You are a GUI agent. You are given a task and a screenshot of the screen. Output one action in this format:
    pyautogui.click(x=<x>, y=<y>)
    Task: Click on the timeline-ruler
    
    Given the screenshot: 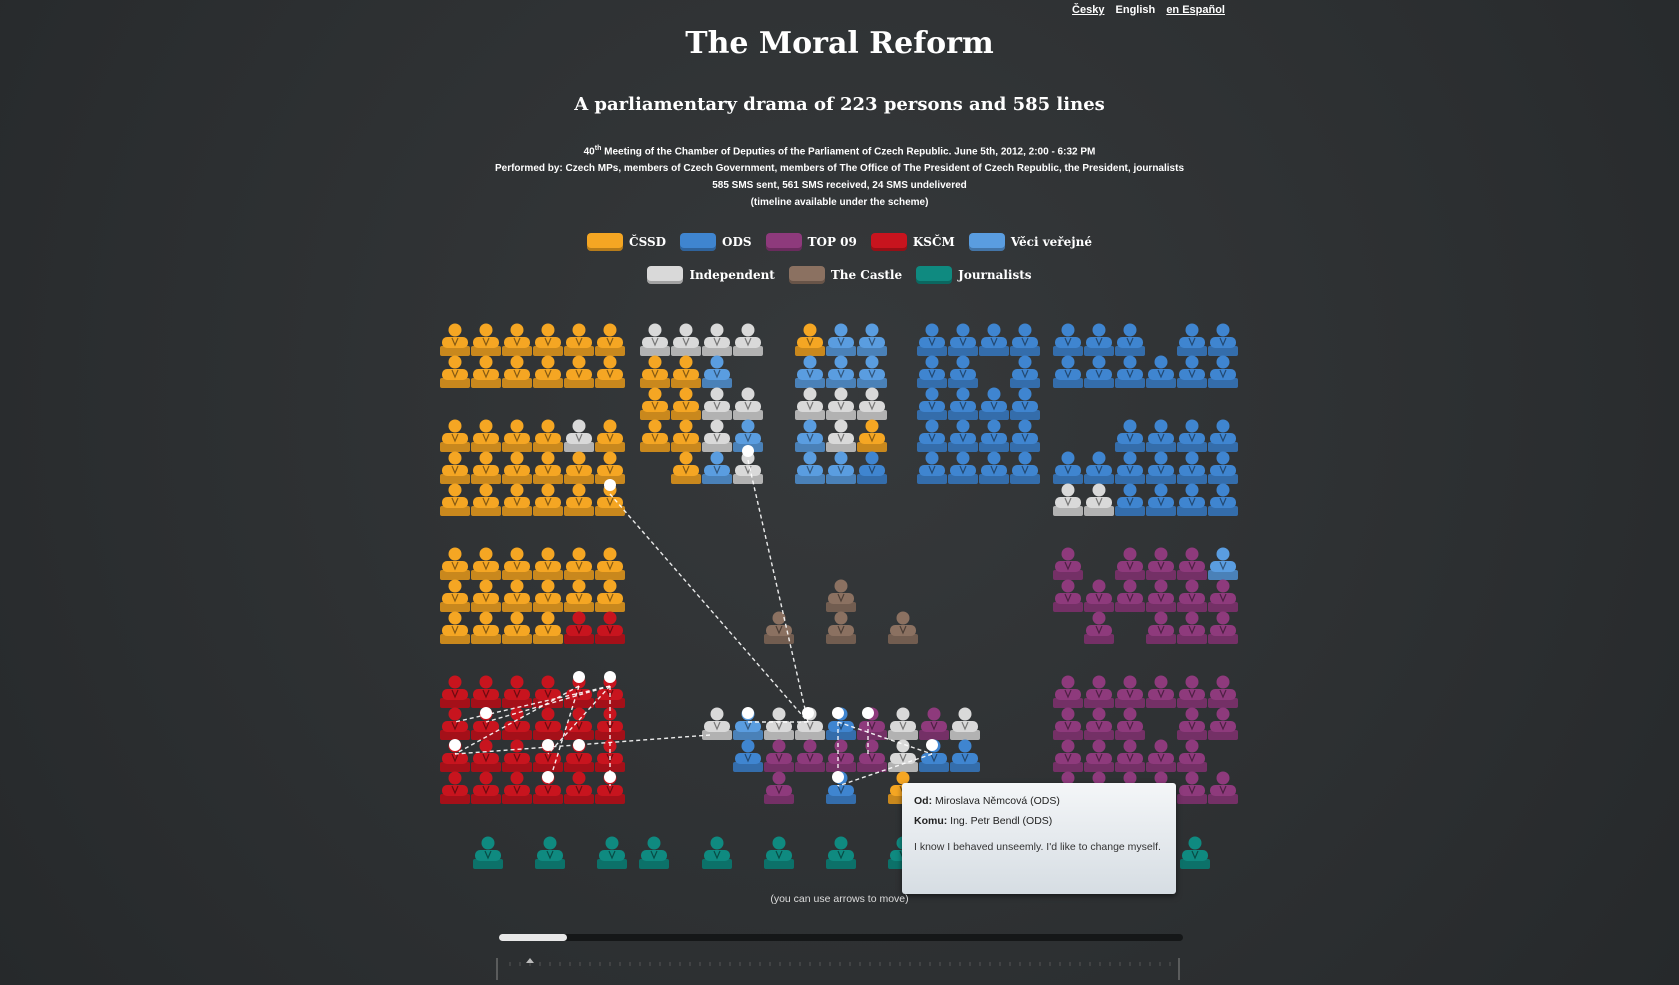 What is the action you would take?
    pyautogui.click(x=838, y=969)
    